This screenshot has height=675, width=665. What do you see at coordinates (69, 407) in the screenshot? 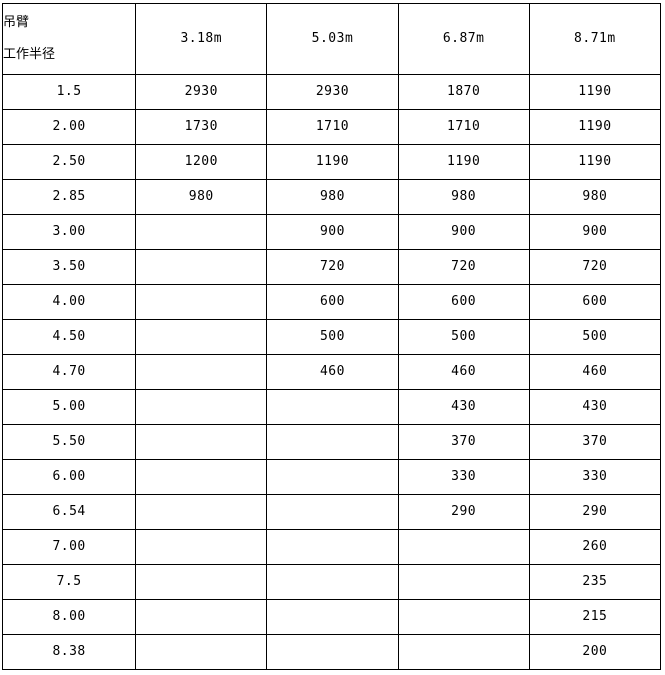
I see `row-header-radius: 5.00` at bounding box center [69, 407].